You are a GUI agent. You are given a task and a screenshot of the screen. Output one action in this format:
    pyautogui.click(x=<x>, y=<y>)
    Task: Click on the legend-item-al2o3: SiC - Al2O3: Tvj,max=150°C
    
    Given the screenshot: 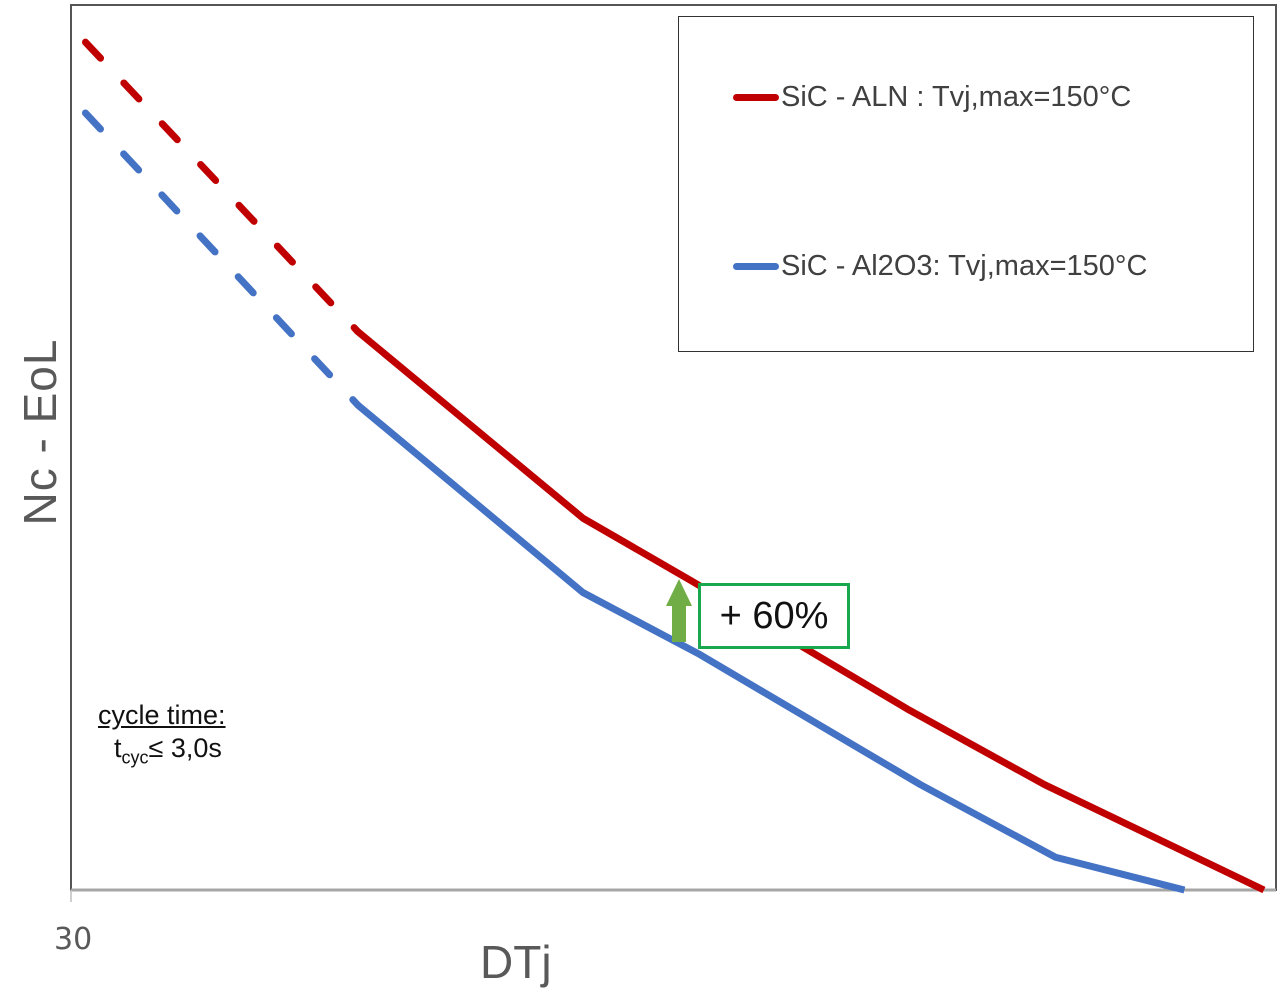 What is the action you would take?
    pyautogui.click(x=940, y=266)
    